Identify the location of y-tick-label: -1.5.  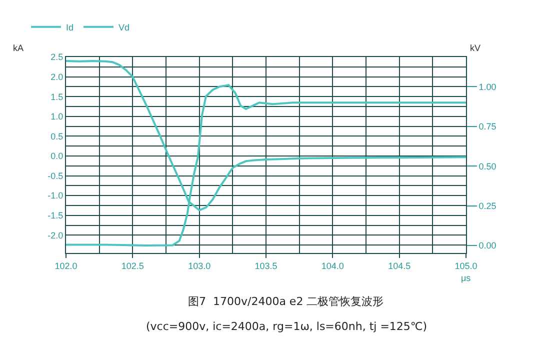
(56, 215).